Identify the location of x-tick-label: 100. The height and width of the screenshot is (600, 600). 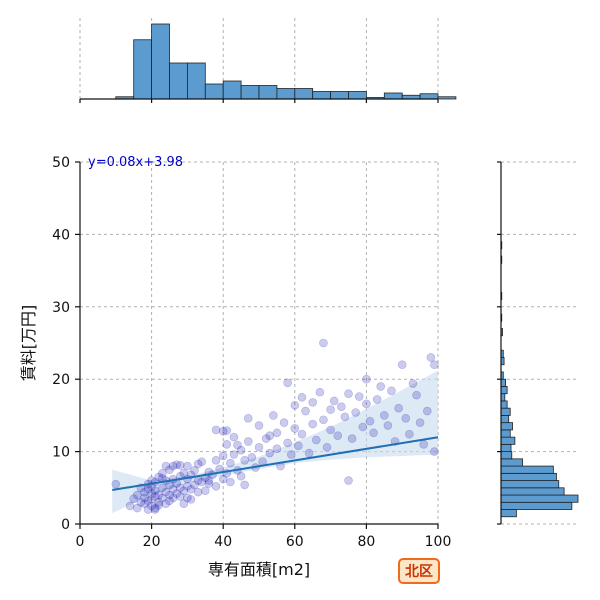
(438, 542).